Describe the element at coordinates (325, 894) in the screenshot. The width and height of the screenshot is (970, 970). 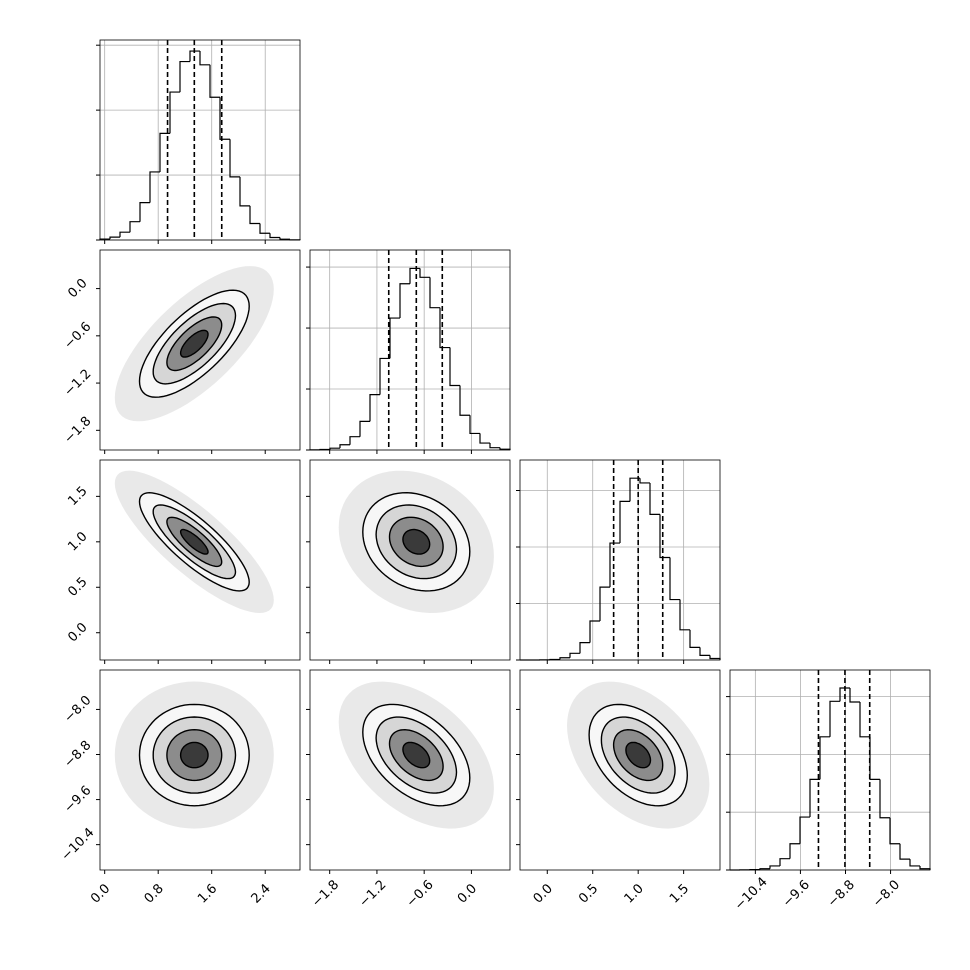
I see `x-tick-label: −1.8` at that location.